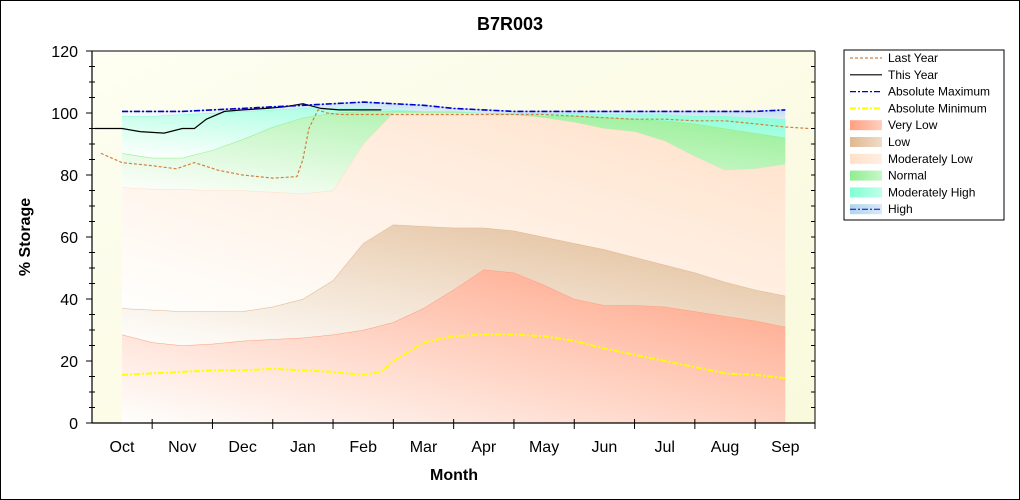  I want to click on x-tick-label: Aug, so click(725, 447).